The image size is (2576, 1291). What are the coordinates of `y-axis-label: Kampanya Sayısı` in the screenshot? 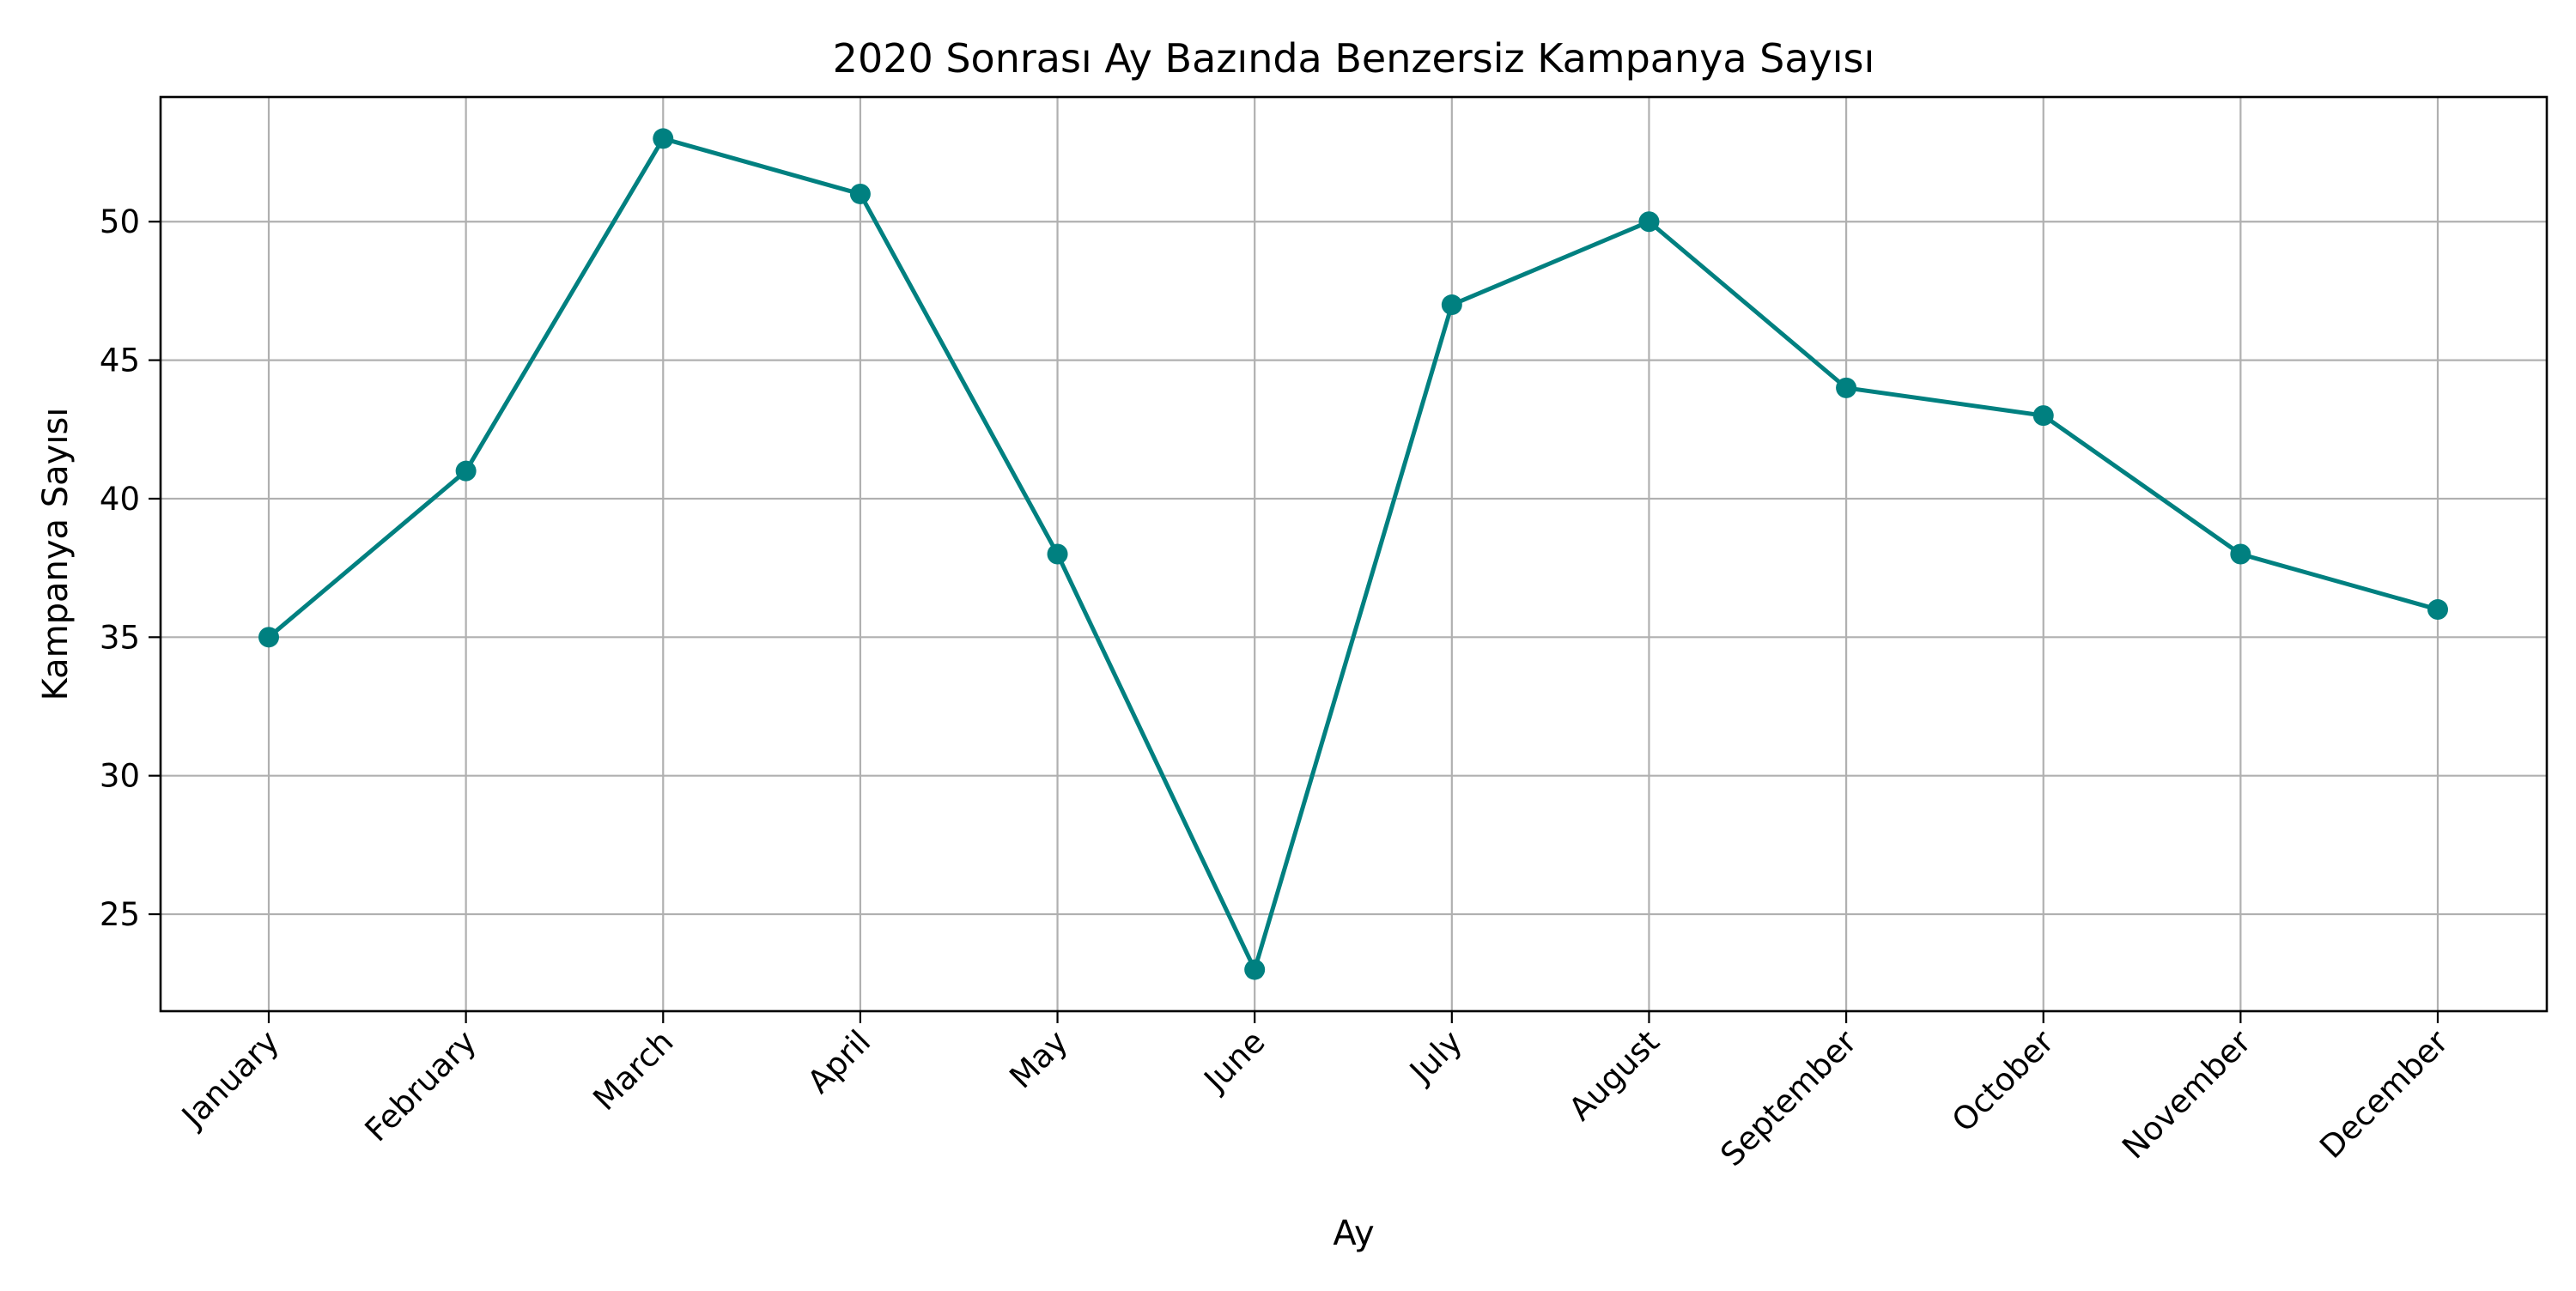 It's located at (56, 554).